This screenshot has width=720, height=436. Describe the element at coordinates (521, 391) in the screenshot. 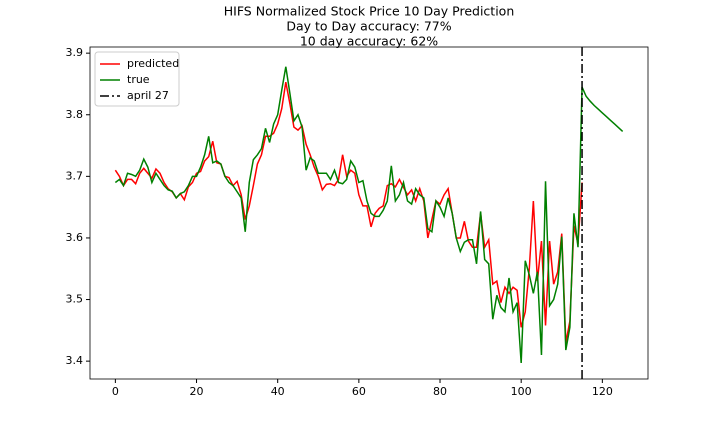

I see `x-tick-label: 100` at that location.